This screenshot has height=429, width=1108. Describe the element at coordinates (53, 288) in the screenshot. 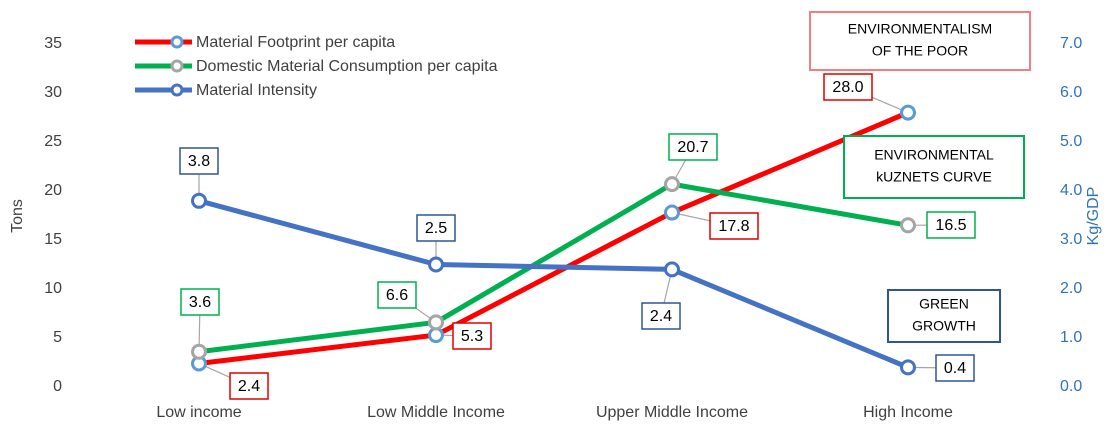

I see `y-tick-label: 10` at that location.